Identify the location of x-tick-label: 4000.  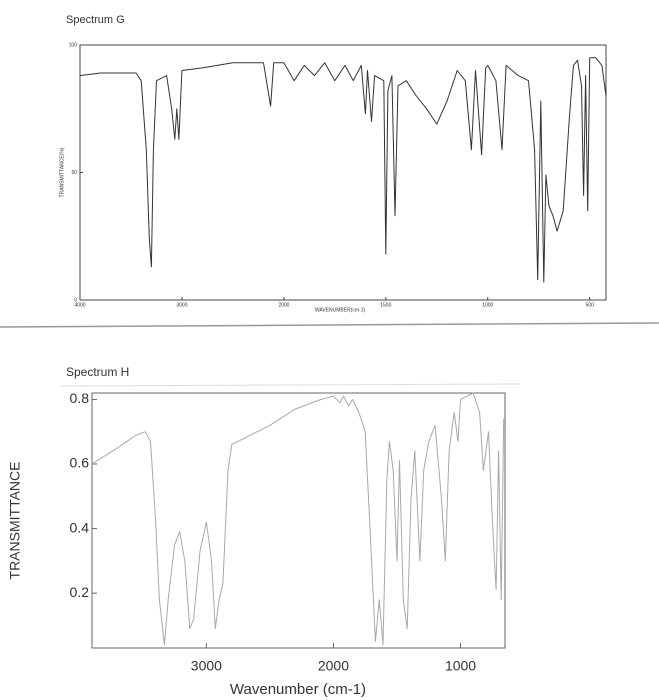
(79, 305).